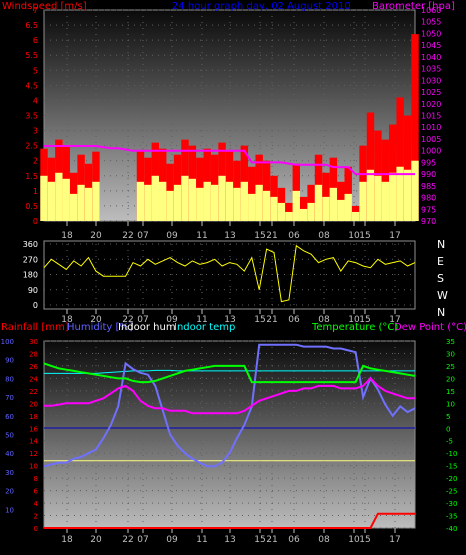  What do you see at coordinates (448, 417) in the screenshot?
I see `temp-tick-label: 5` at bounding box center [448, 417].